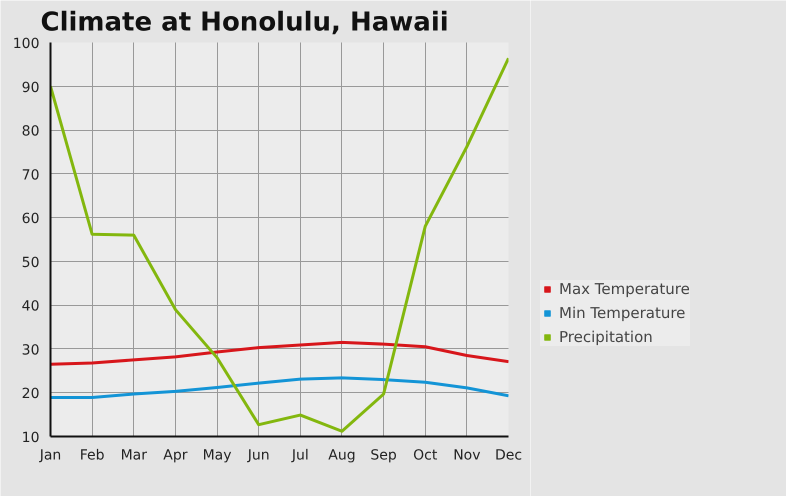 This screenshot has width=796, height=496. I want to click on y-tick-label: 100, so click(26, 44).